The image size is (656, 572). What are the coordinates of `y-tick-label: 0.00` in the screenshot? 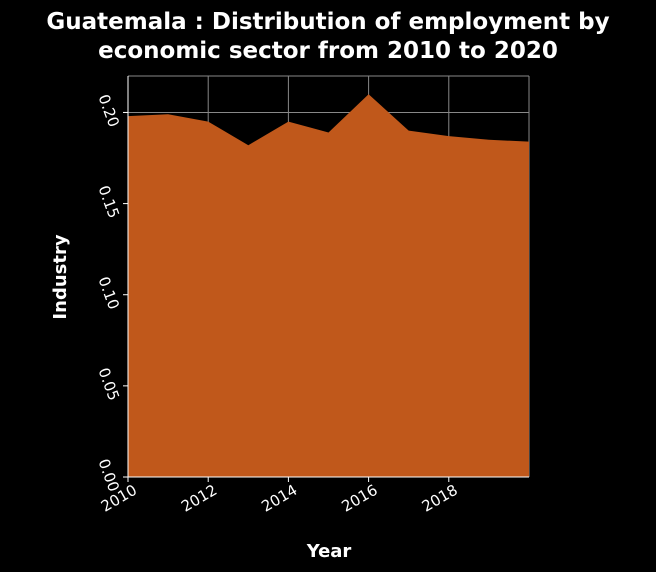 It's located at (109, 476).